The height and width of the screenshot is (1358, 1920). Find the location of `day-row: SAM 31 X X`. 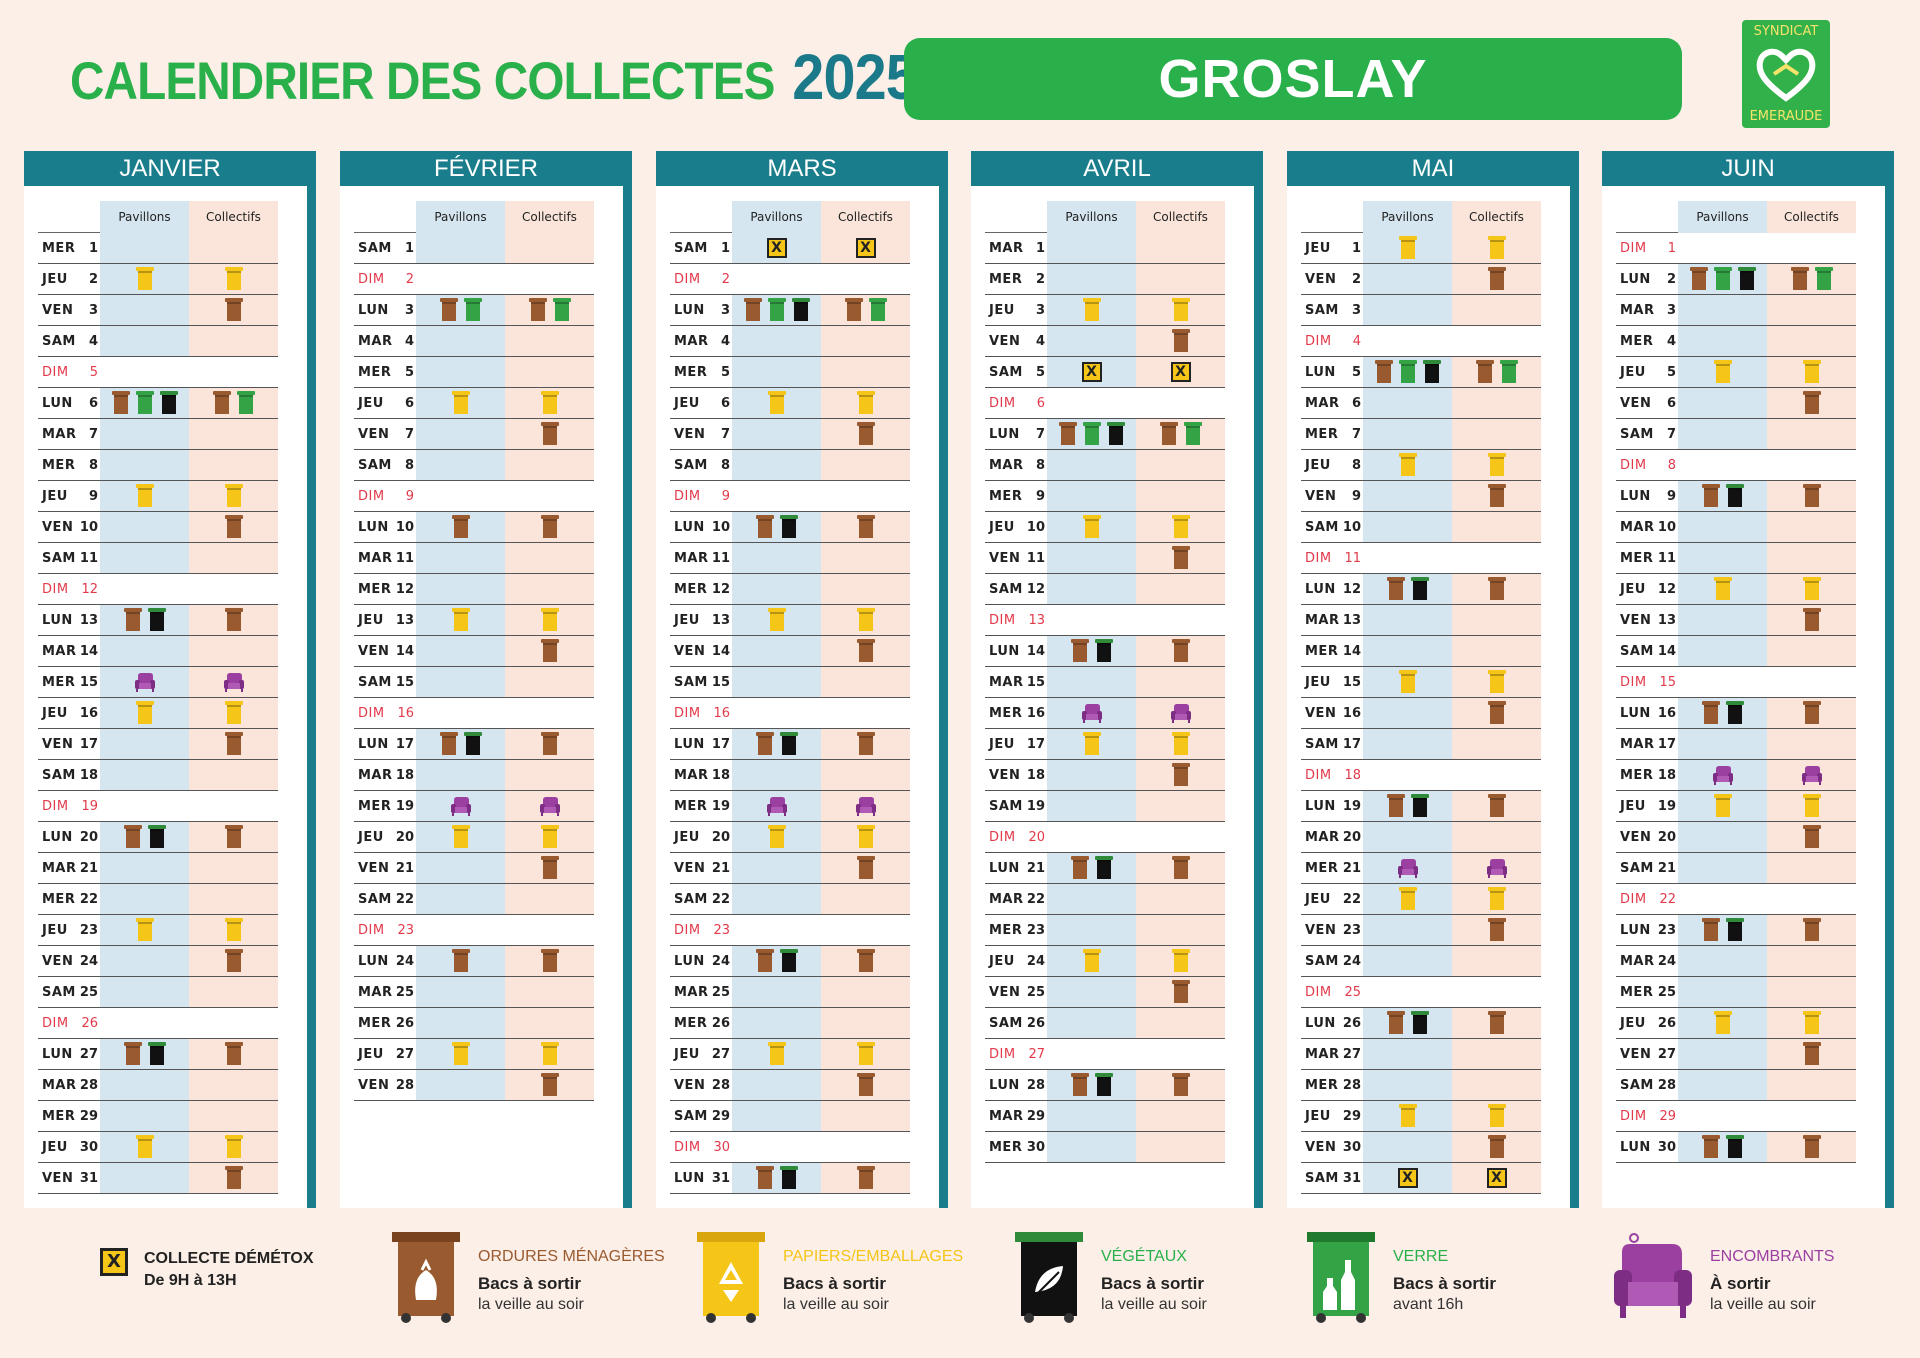

day-row: SAM 31 X X is located at coordinates (1421, 1178).